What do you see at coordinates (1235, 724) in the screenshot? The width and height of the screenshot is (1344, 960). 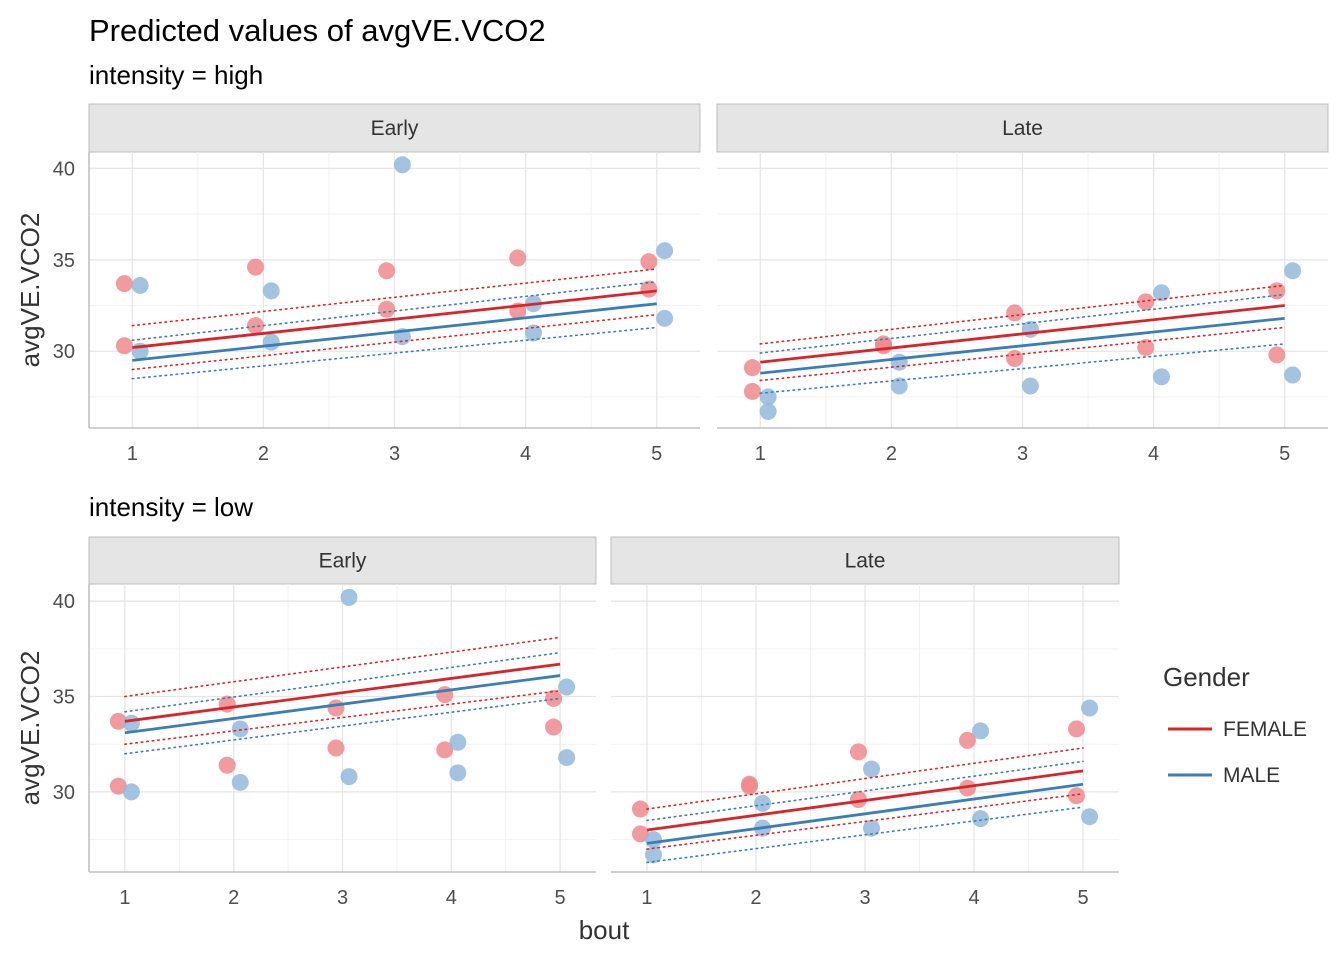 I see `legend: Gender FEMALE MALE` at bounding box center [1235, 724].